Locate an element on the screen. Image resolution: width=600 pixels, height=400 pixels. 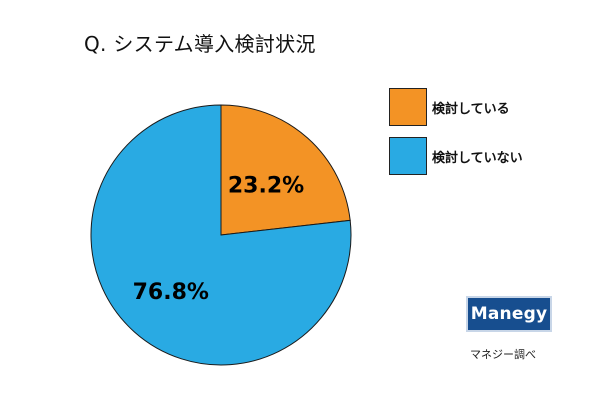
chart-title: Q. システム導入検討状況 is located at coordinates (200, 44).